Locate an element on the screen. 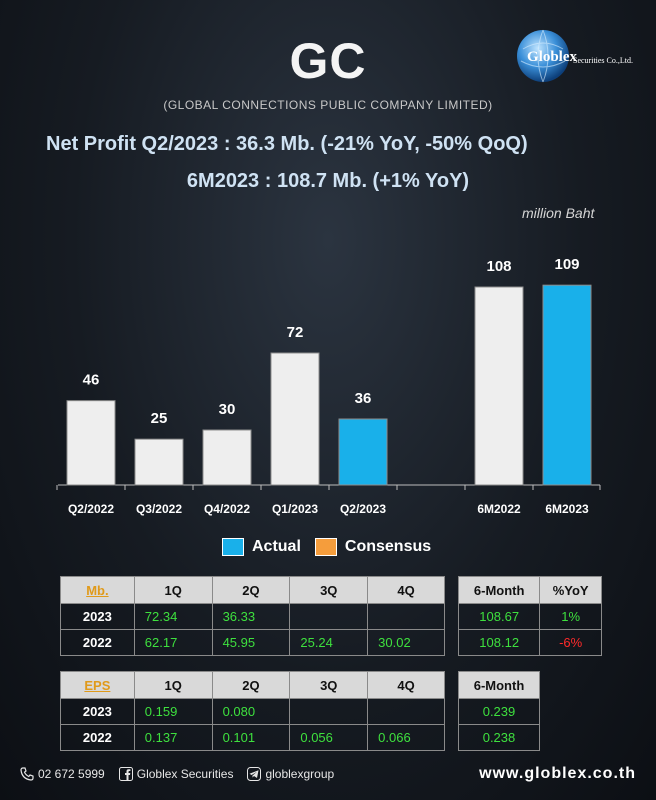  footer-facebook: Globlex Securities is located at coordinates (176, 774).